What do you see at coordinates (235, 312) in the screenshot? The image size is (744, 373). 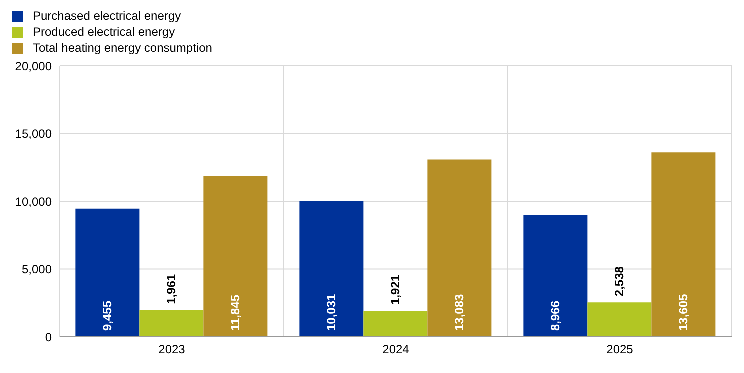 I see `data-label: 11,845` at bounding box center [235, 312].